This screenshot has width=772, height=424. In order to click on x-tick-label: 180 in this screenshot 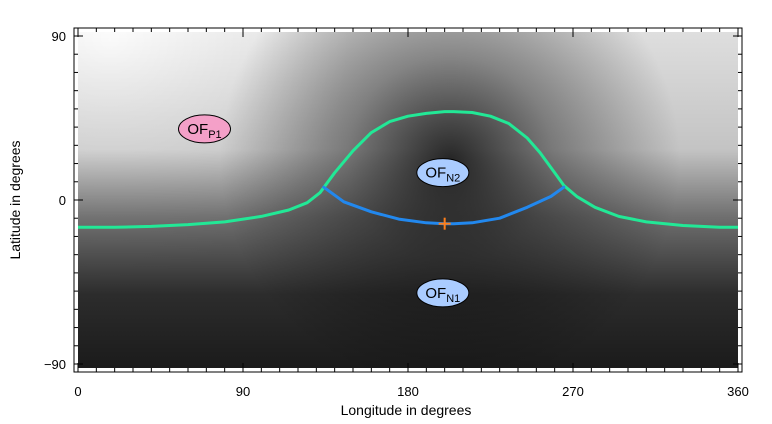, I will do `click(408, 391)`.